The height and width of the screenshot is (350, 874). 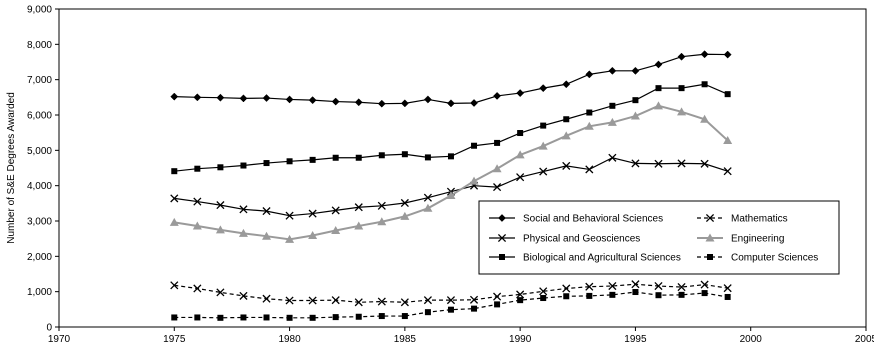 I want to click on legend-label: Physical and Geosciences, so click(x=581, y=239).